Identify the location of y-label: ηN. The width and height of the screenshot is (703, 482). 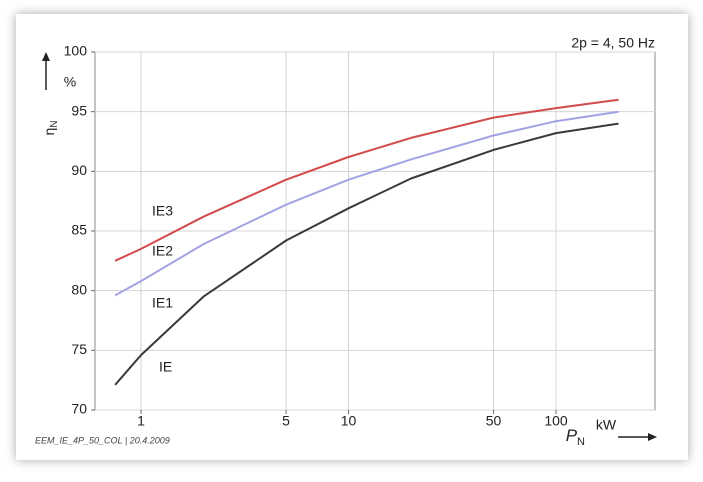
(50, 127).